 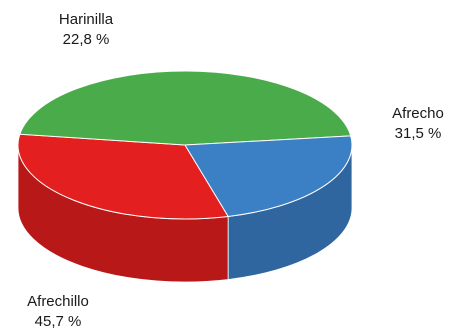 I want to click on label-harinilla-name: Harinilla, so click(x=86, y=19).